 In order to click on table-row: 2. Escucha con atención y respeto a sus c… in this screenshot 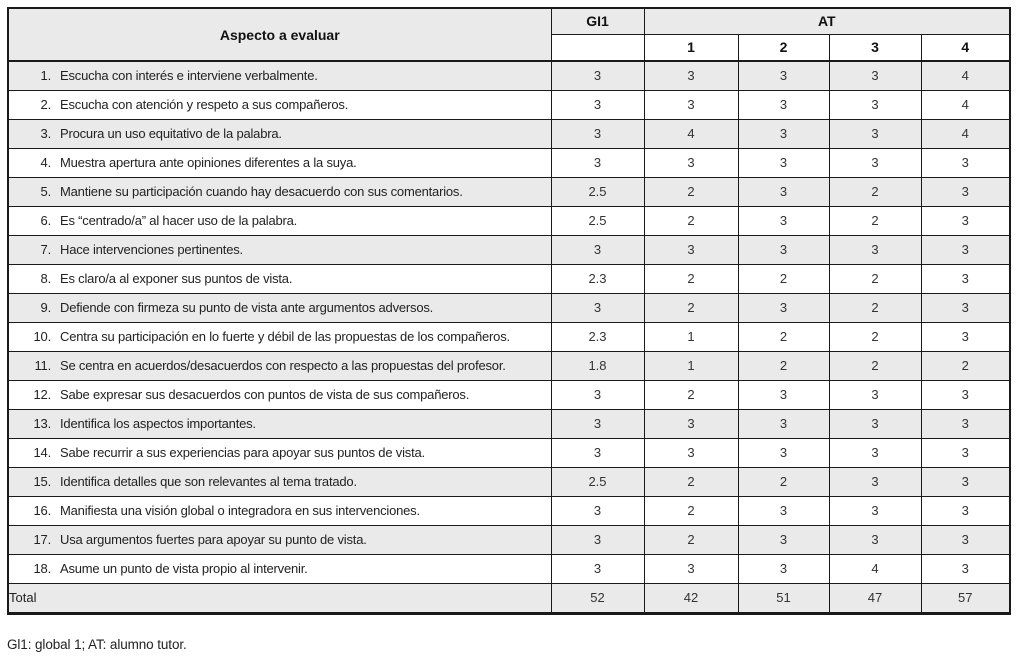, I will do `click(509, 104)`.